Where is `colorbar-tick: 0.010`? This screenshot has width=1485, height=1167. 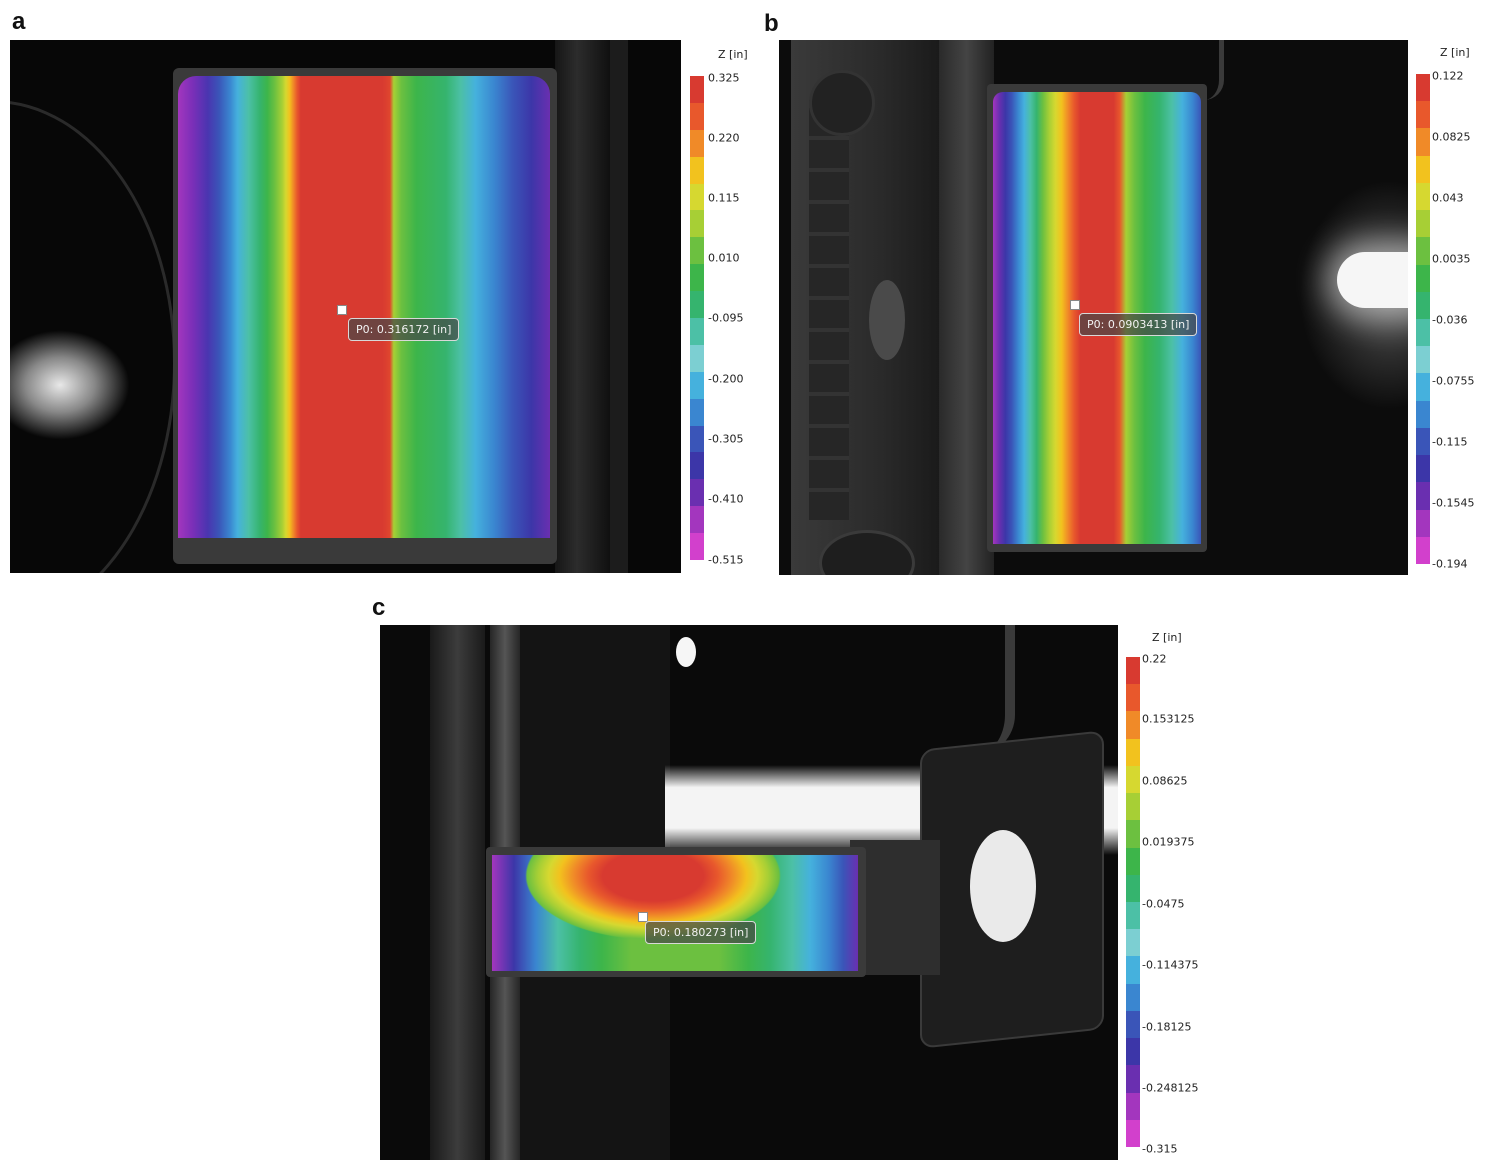
colorbar-tick: 0.010 is located at coordinates (724, 258).